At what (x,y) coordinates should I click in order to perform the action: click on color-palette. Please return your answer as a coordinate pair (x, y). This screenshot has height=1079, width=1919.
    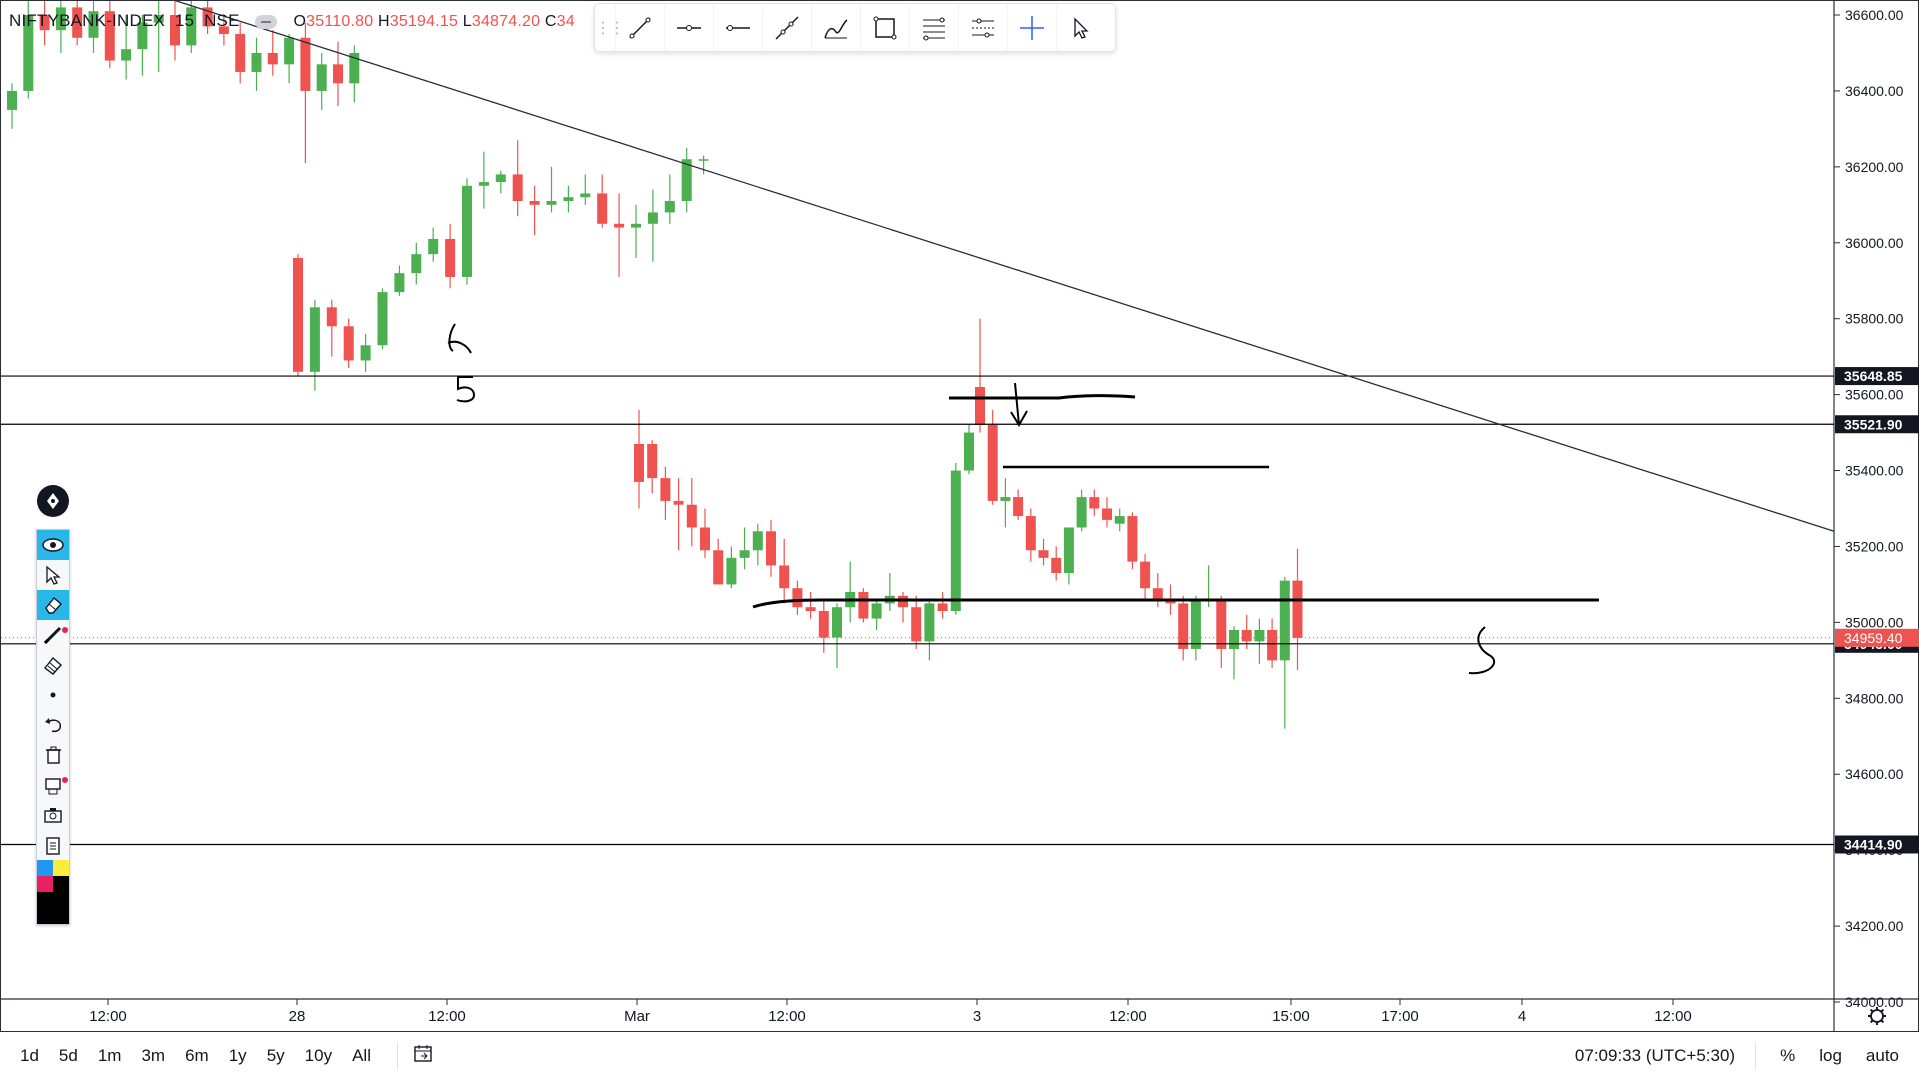
    Looking at the image, I should click on (53, 892).